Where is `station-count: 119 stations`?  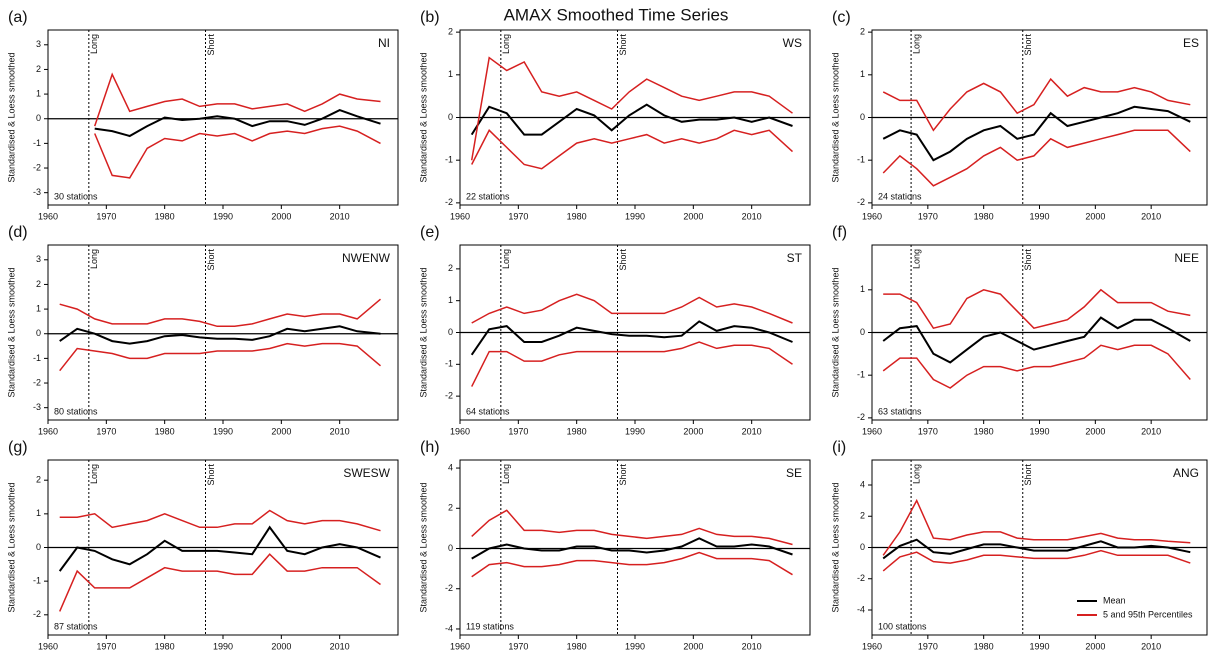 station-count: 119 stations is located at coordinates (490, 626).